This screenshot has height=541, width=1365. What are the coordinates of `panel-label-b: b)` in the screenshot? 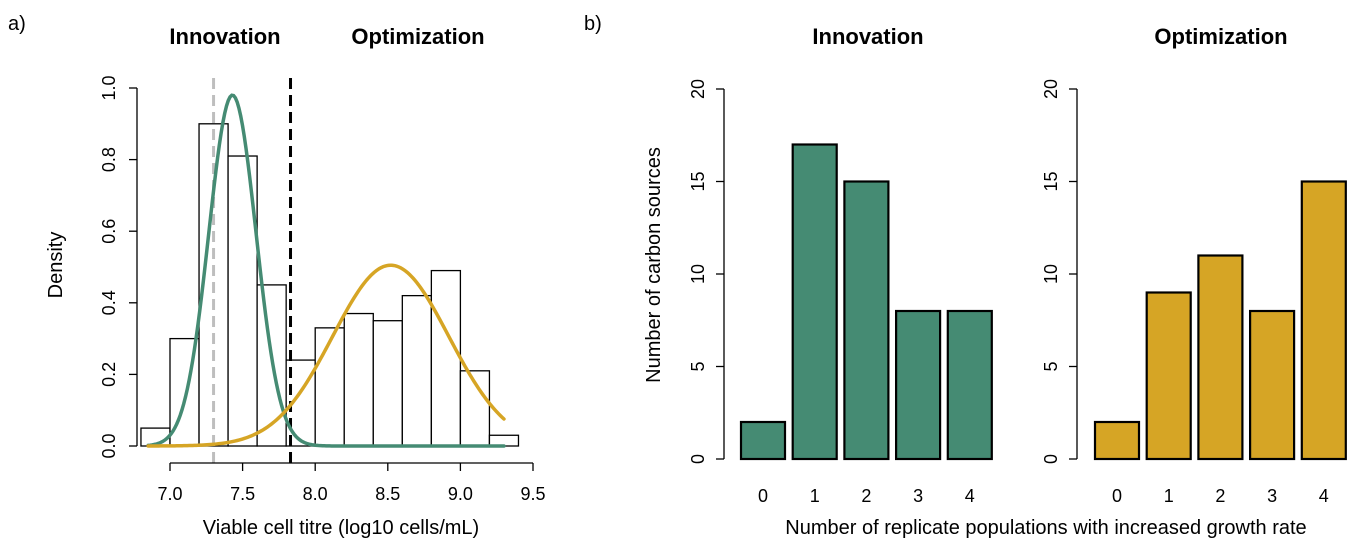 It's located at (593, 24).